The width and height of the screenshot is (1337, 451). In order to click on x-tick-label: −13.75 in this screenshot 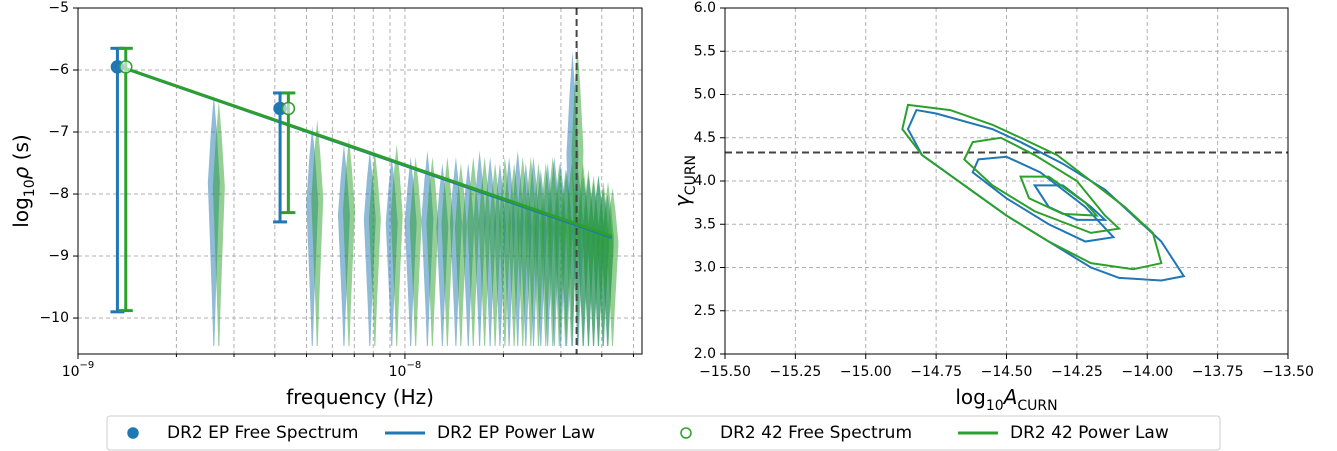, I will do `click(1218, 372)`.